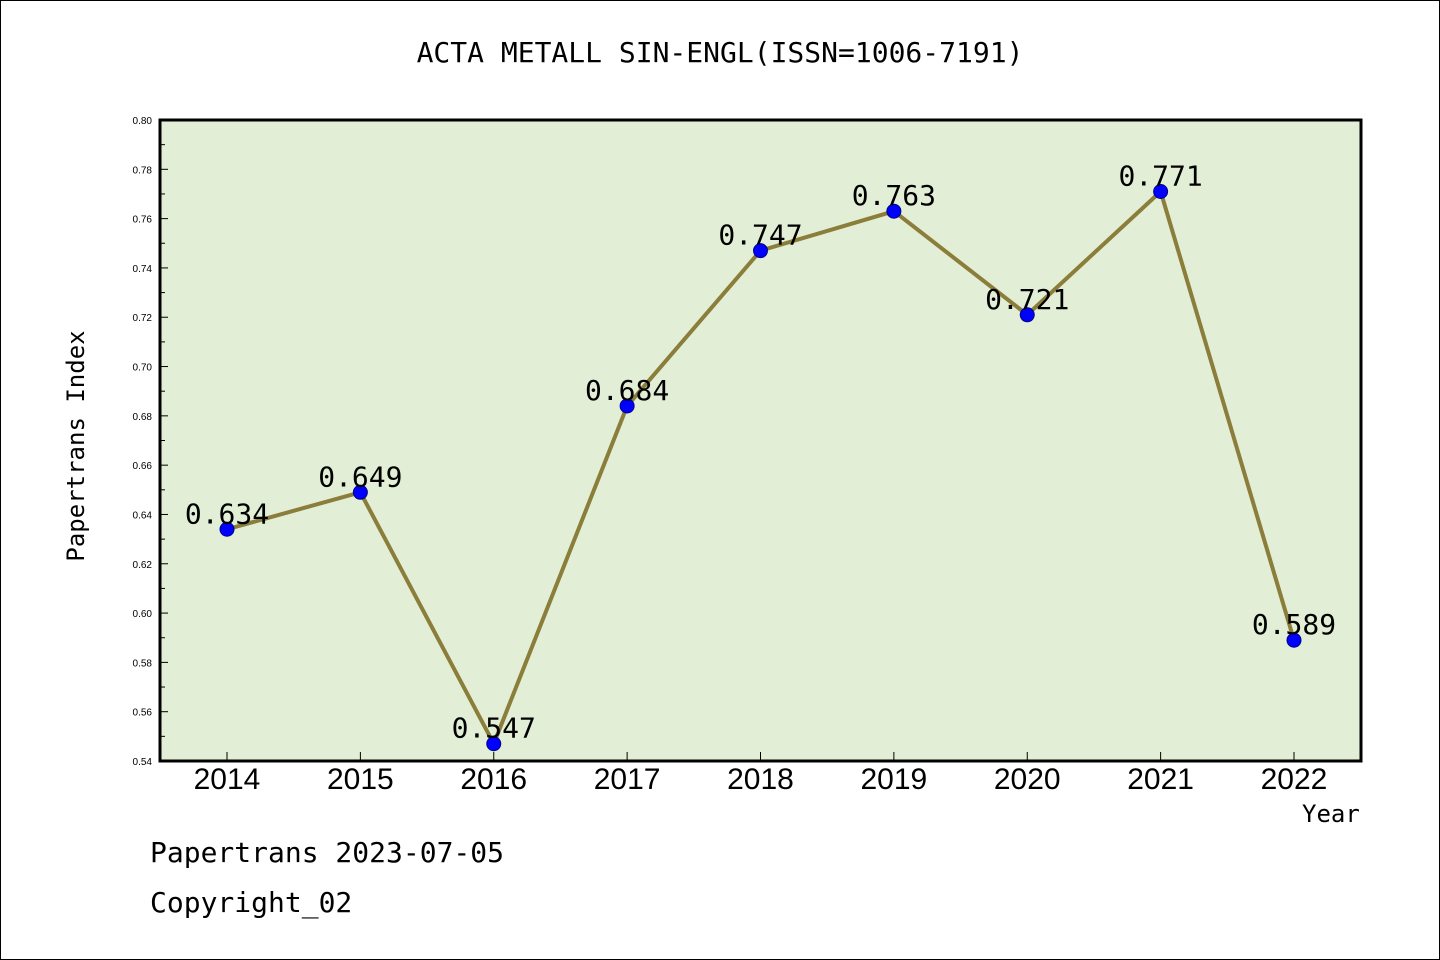 The image size is (1440, 960). I want to click on footer-date: Papertrans 2023-07-05, so click(327, 852).